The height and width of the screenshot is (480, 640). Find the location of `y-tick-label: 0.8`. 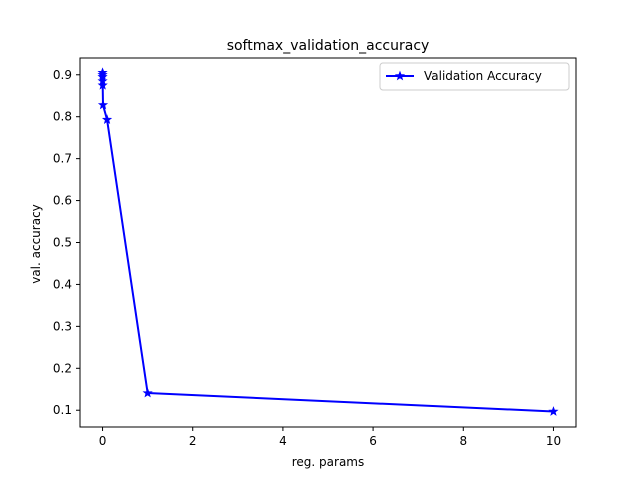

y-tick-label: 0.8 is located at coordinates (62, 117).